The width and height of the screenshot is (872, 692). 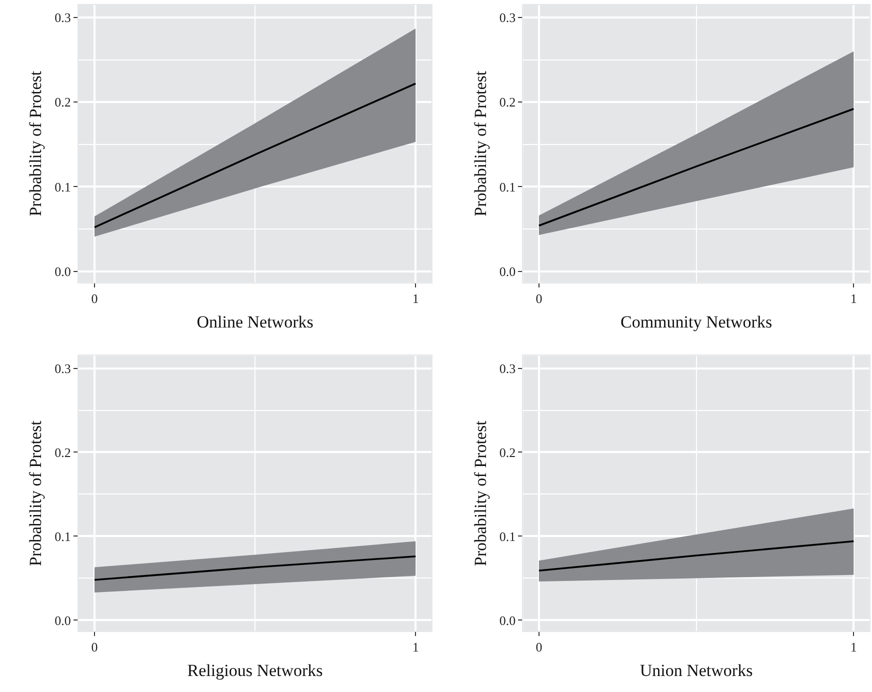 What do you see at coordinates (255, 322) in the screenshot?
I see `x-axis-title: Online Networks` at bounding box center [255, 322].